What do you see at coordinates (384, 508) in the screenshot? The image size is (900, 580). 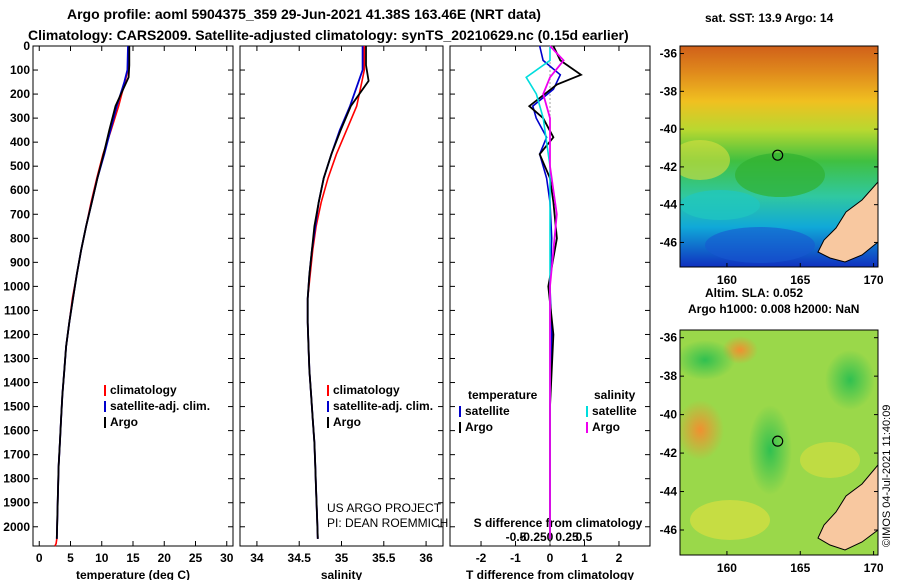 I see `credit-project: US ARGO PROJECT` at bounding box center [384, 508].